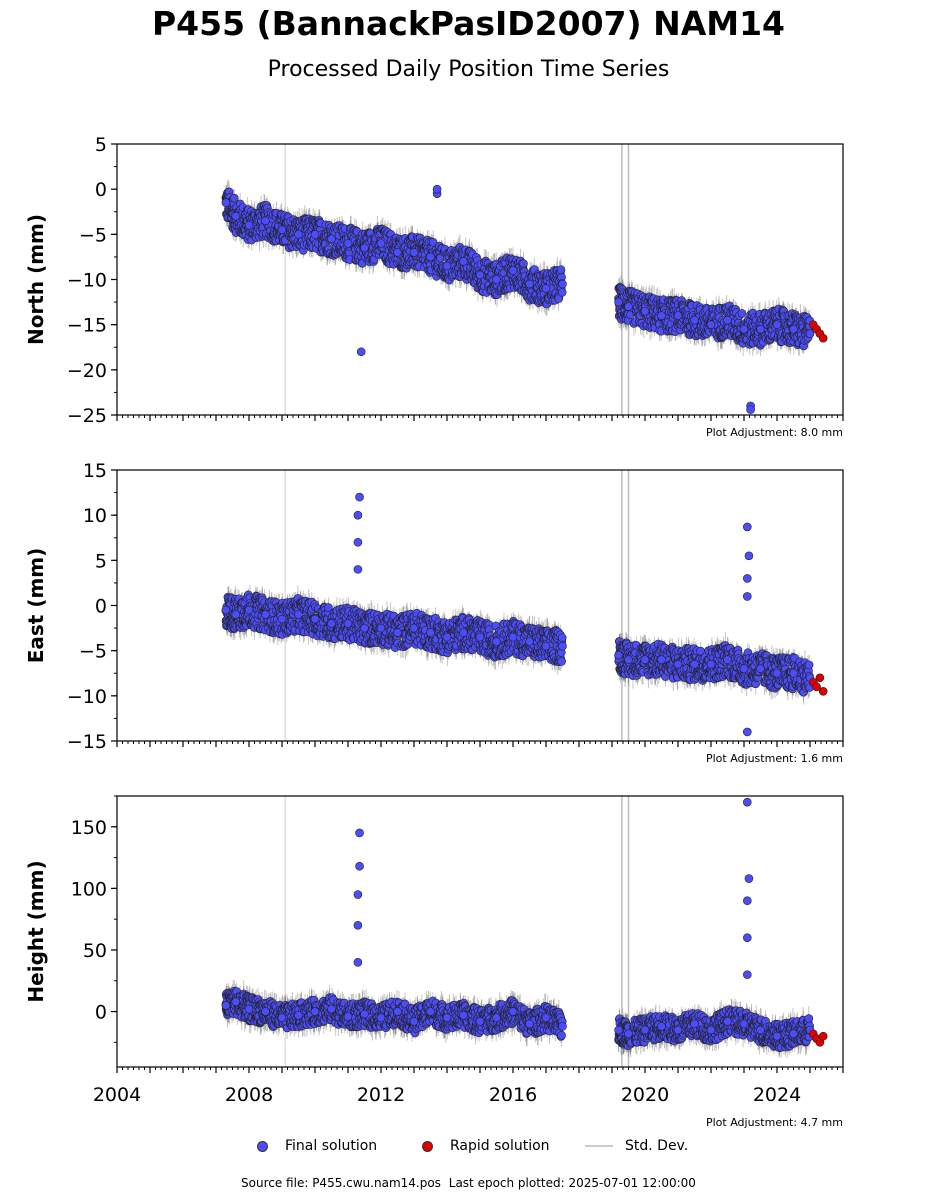 This screenshot has width=937, height=1200. Describe the element at coordinates (468, 23) in the screenshot. I see `chart-title: P455 (BannackPasID2007) NAM14` at that location.